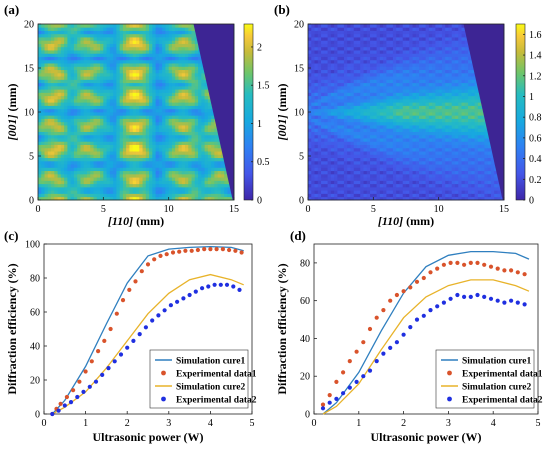 The image size is (550, 450). I want to click on colorbar-tick-label: 2, so click(259, 47).